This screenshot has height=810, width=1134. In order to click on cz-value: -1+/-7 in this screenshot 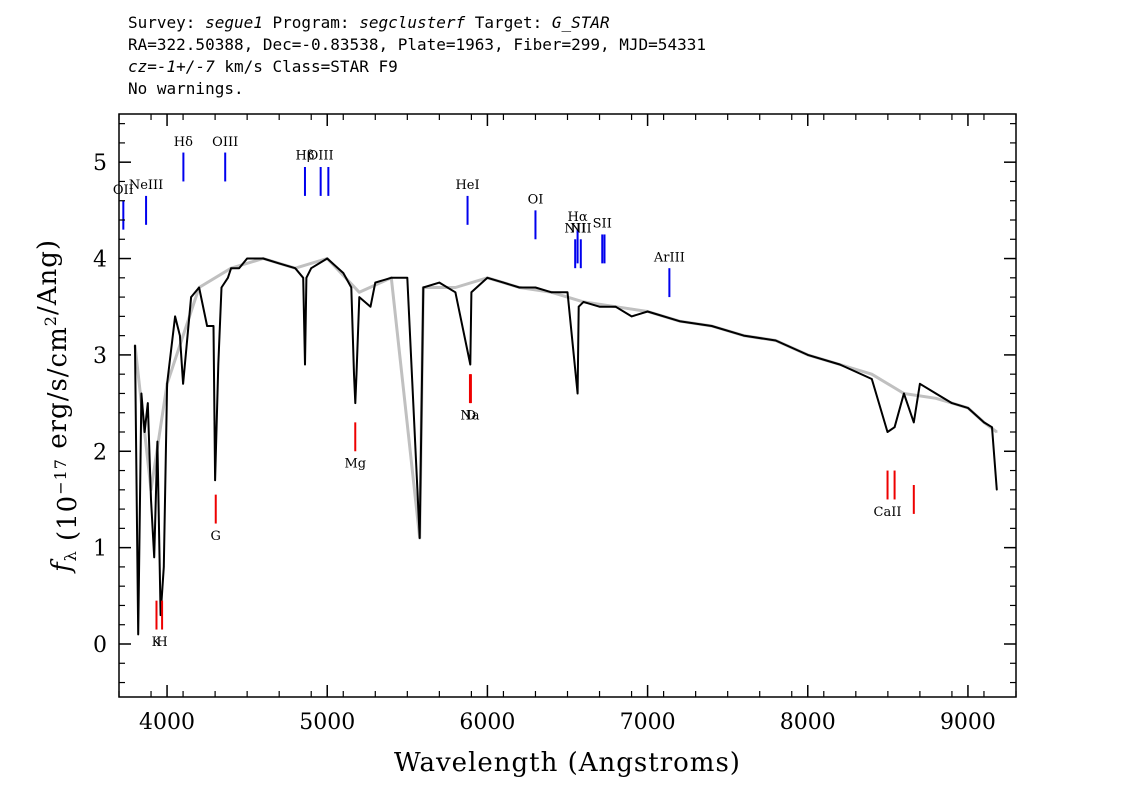, I will do `click(185, 66)`.